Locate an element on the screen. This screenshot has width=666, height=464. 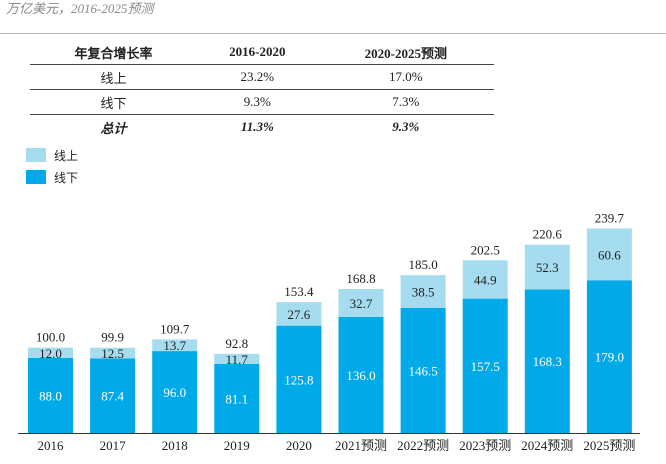
legend-swatch-online is located at coordinates (36, 155).